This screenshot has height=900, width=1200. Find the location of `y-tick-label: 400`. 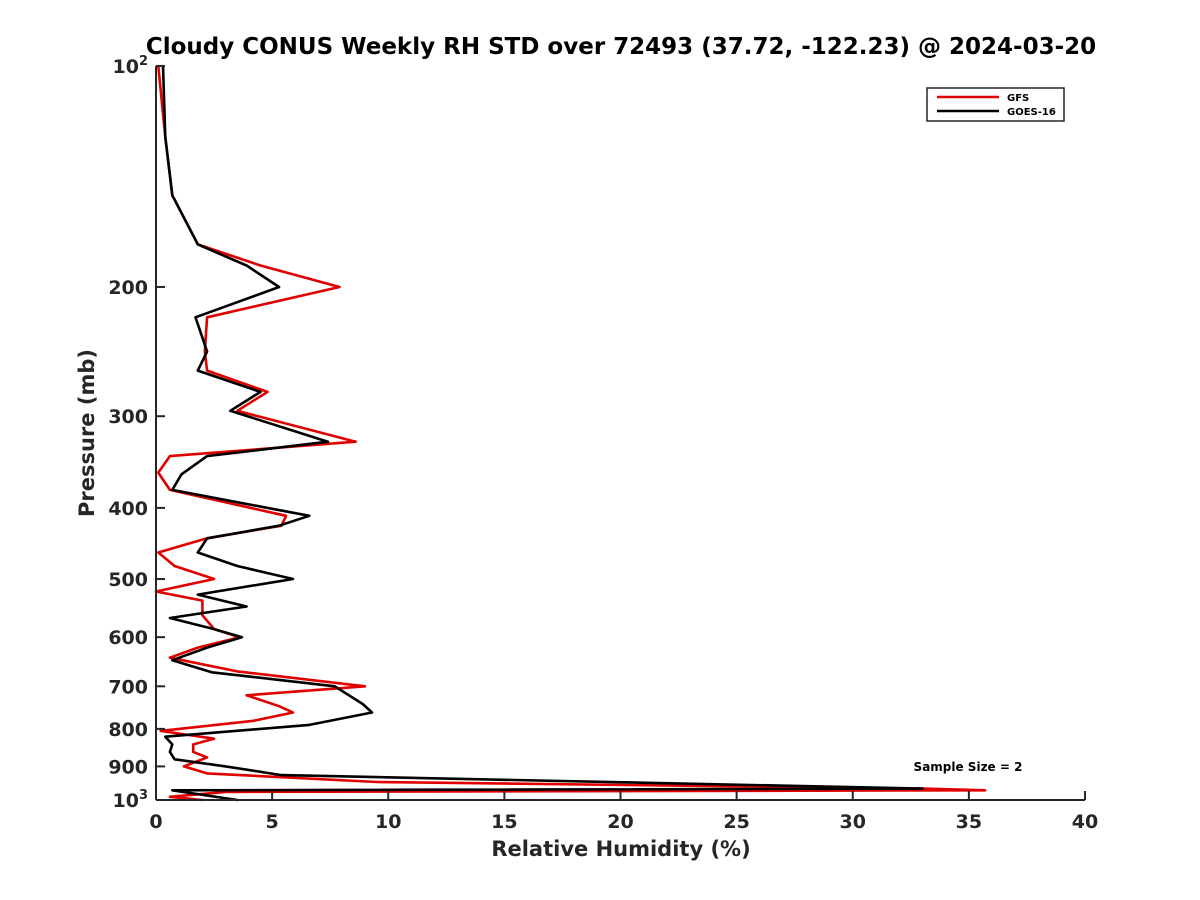

y-tick-label: 400 is located at coordinates (128, 509).